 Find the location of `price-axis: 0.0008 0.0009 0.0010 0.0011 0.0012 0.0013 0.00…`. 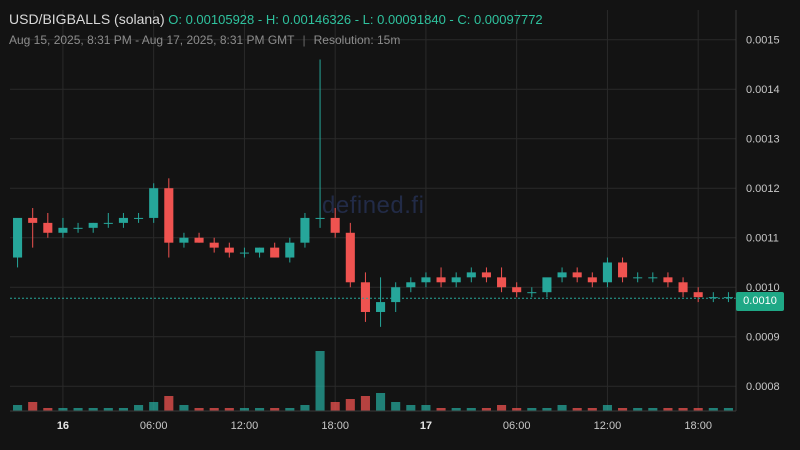

price-axis: 0.0008 0.0009 0.0010 0.0011 0.0012 0.0013 0.00… is located at coordinates (763, 214).